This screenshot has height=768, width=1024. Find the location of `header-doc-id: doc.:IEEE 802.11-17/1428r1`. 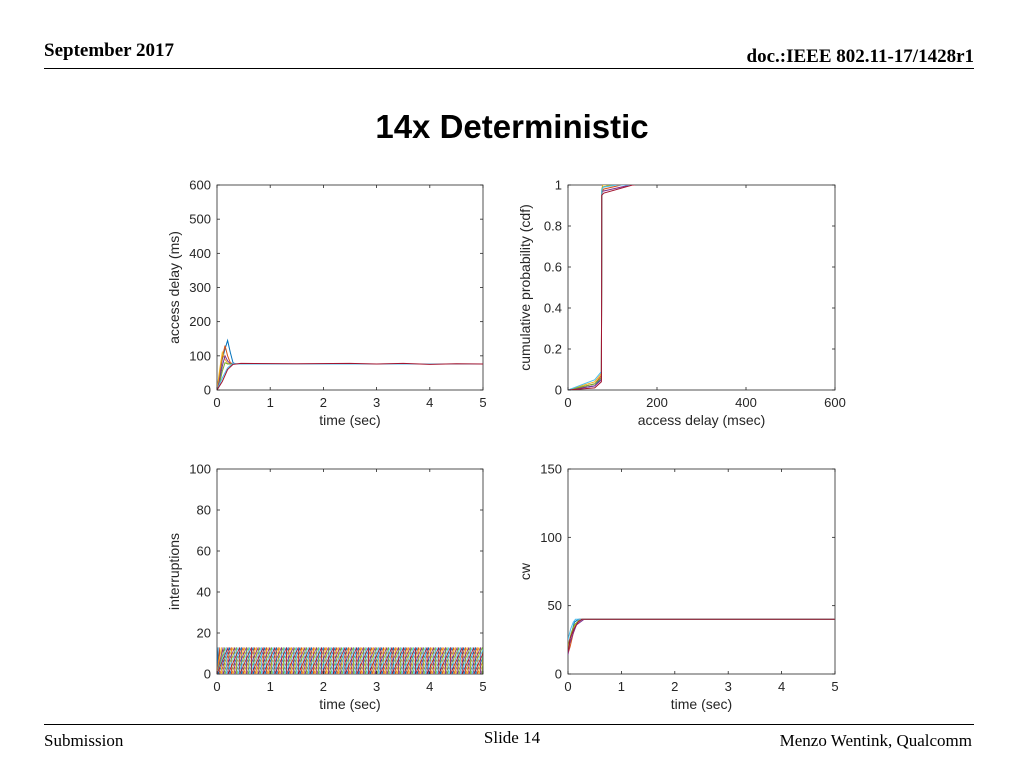

header-doc-id: doc.:IEEE 802.11-17/1428r1 is located at coordinates (860, 56).